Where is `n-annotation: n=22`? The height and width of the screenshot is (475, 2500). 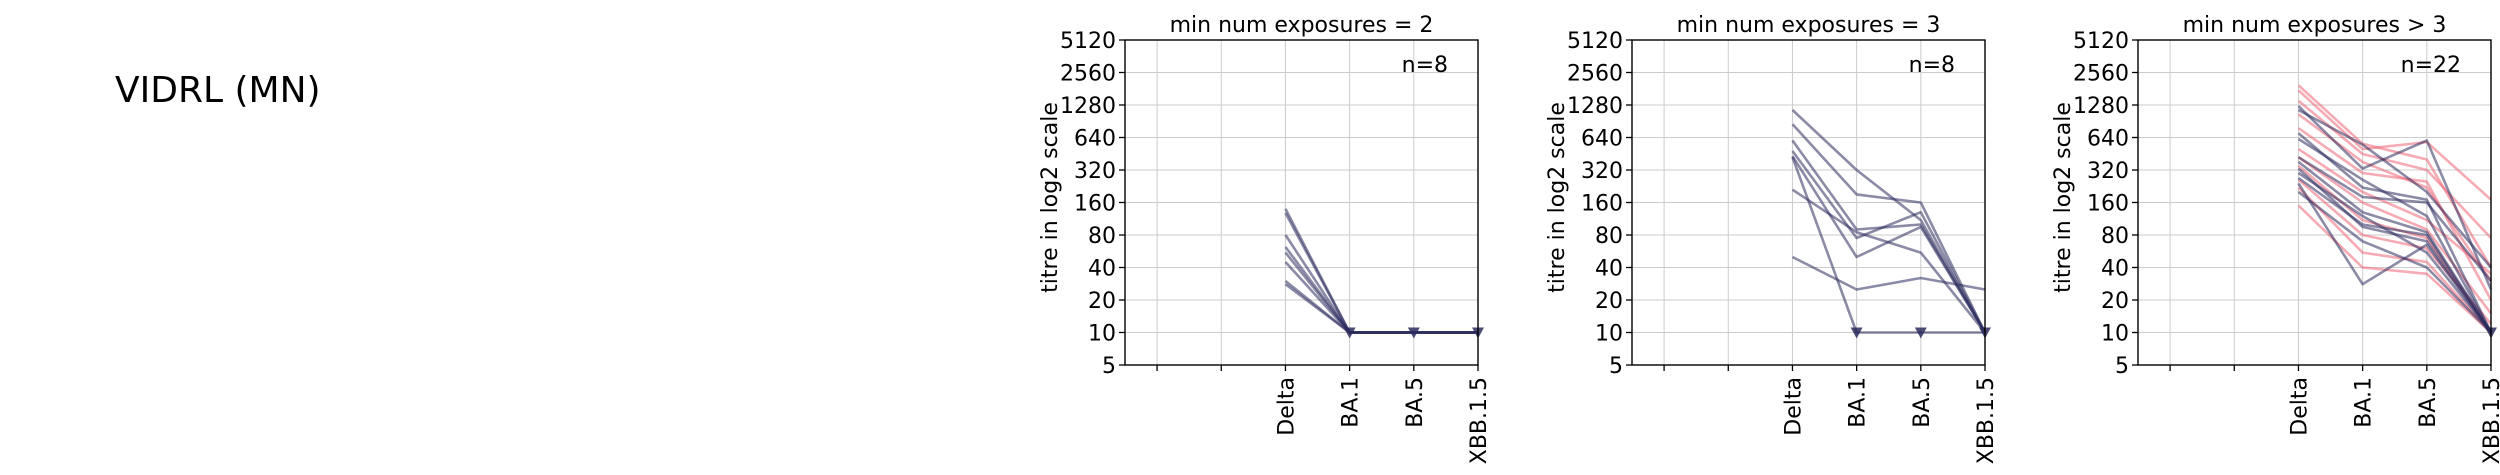 n-annotation: n=22 is located at coordinates (2431, 65).